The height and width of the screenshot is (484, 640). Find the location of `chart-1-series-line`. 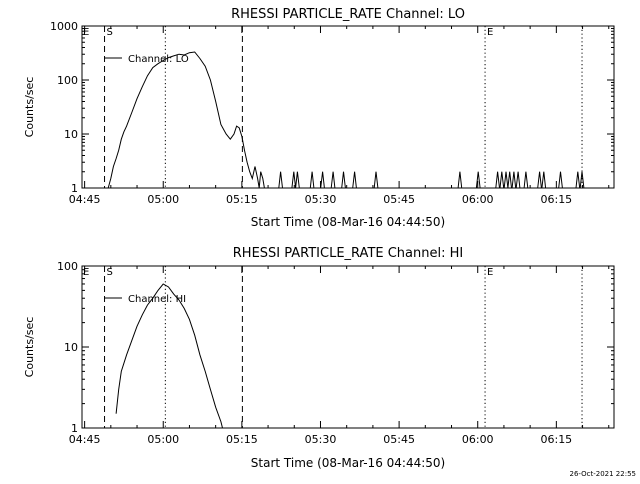

chart-1-series-line is located at coordinates (169, 356).